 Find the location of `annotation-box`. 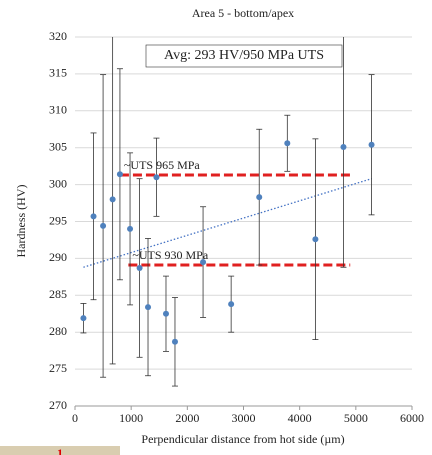

annotation-box is located at coordinates (244, 56).